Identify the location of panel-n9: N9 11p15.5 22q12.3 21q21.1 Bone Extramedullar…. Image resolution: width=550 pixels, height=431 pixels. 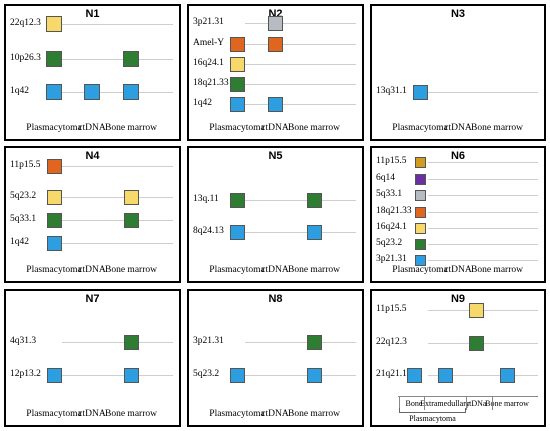
(458, 358).